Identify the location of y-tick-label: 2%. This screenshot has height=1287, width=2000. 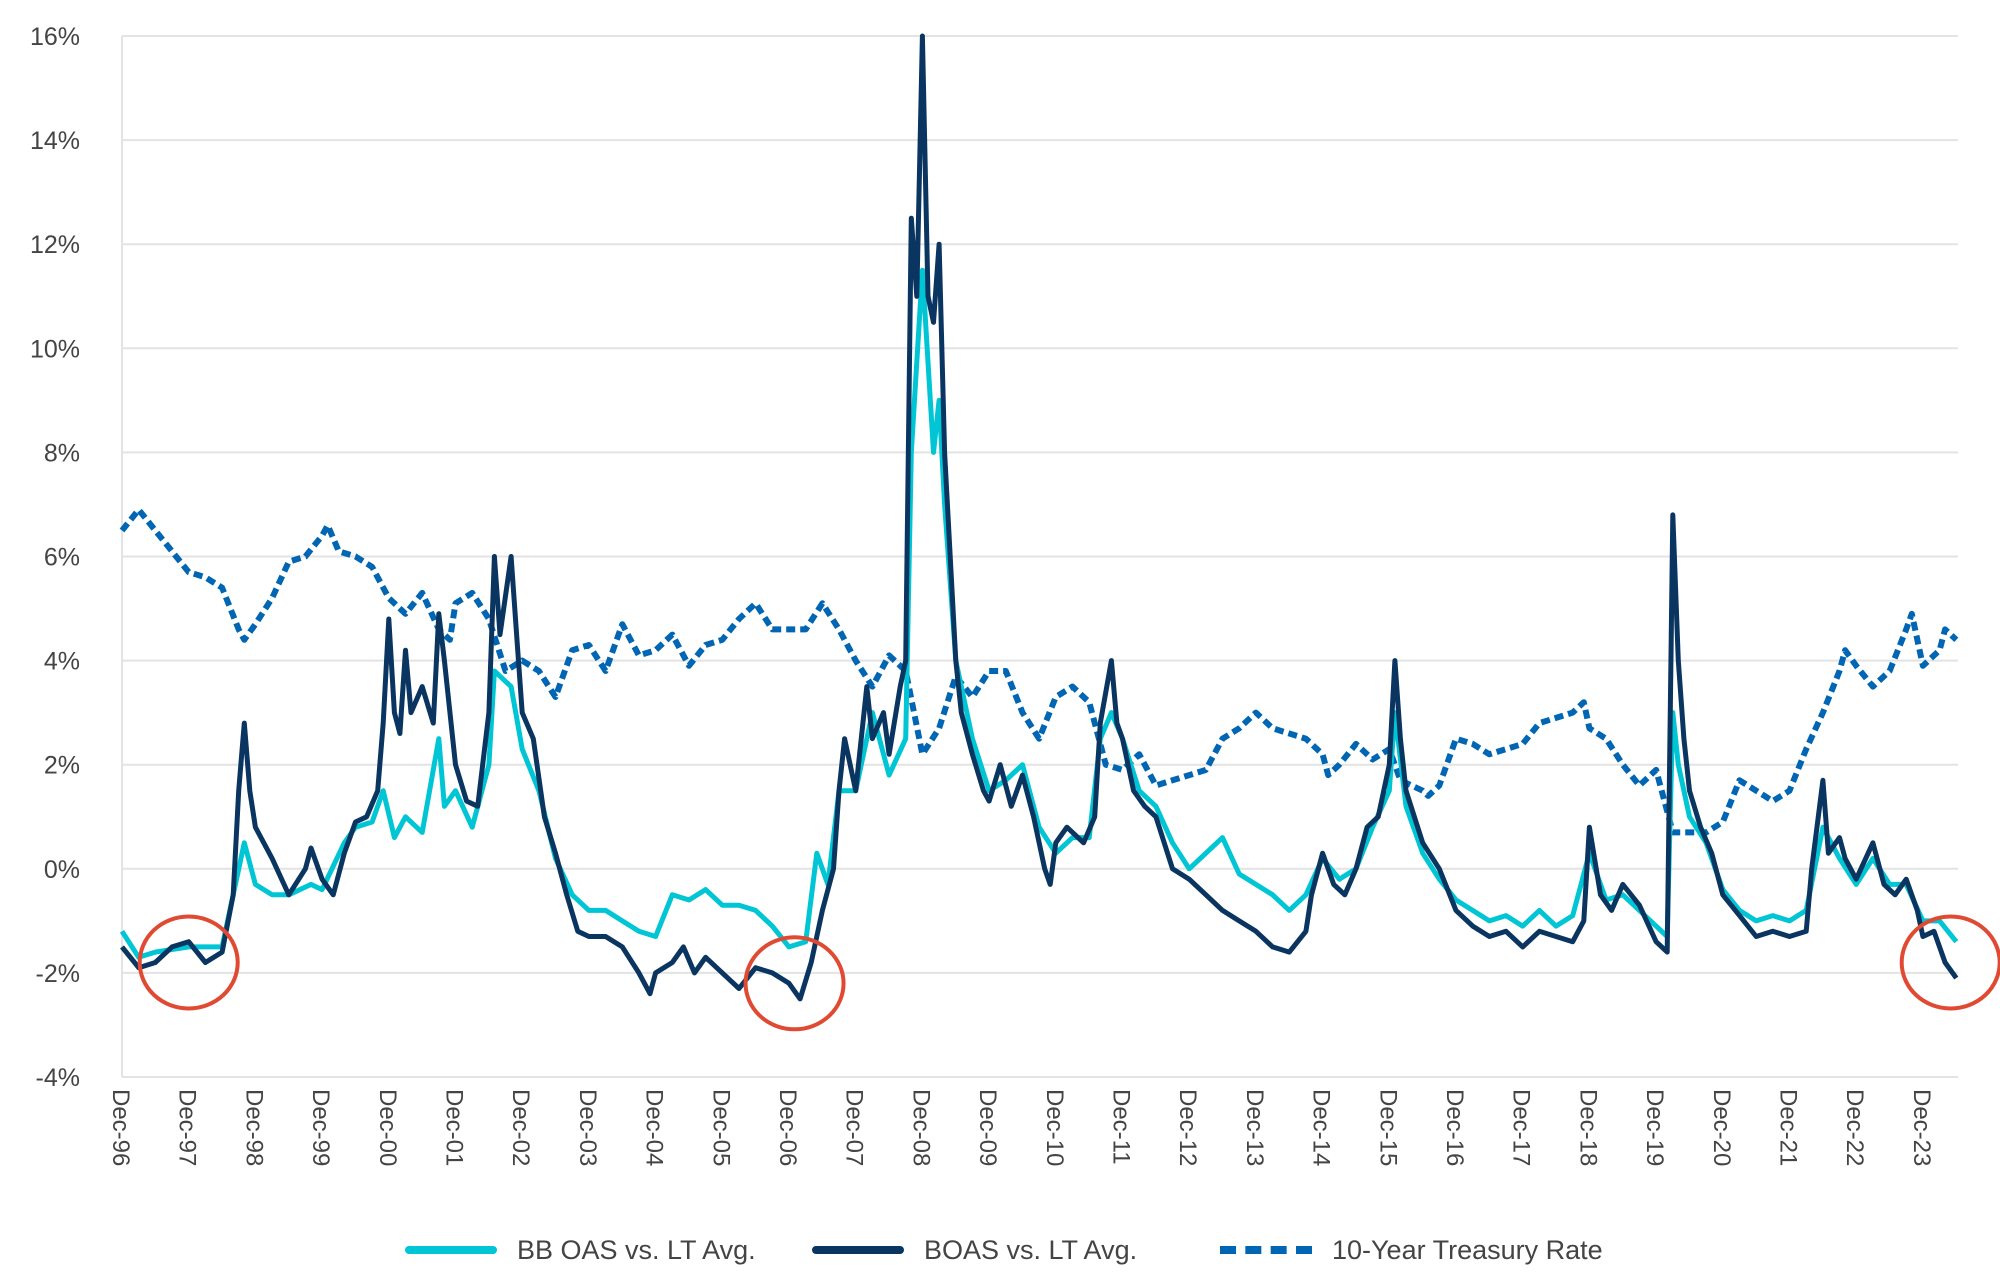
(62, 766).